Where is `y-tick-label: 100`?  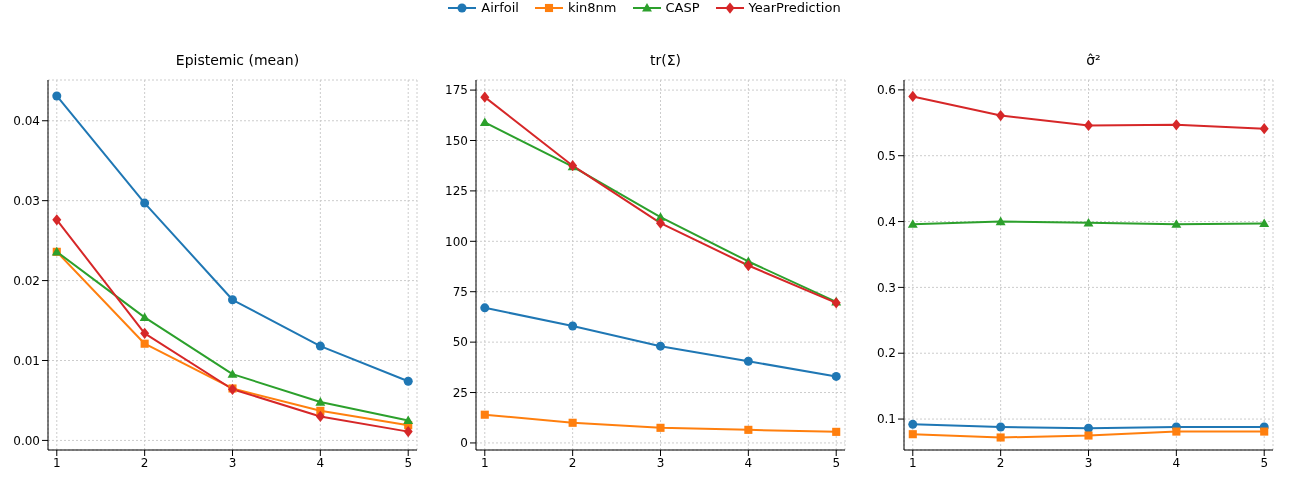 y-tick-label: 100 is located at coordinates (456, 241).